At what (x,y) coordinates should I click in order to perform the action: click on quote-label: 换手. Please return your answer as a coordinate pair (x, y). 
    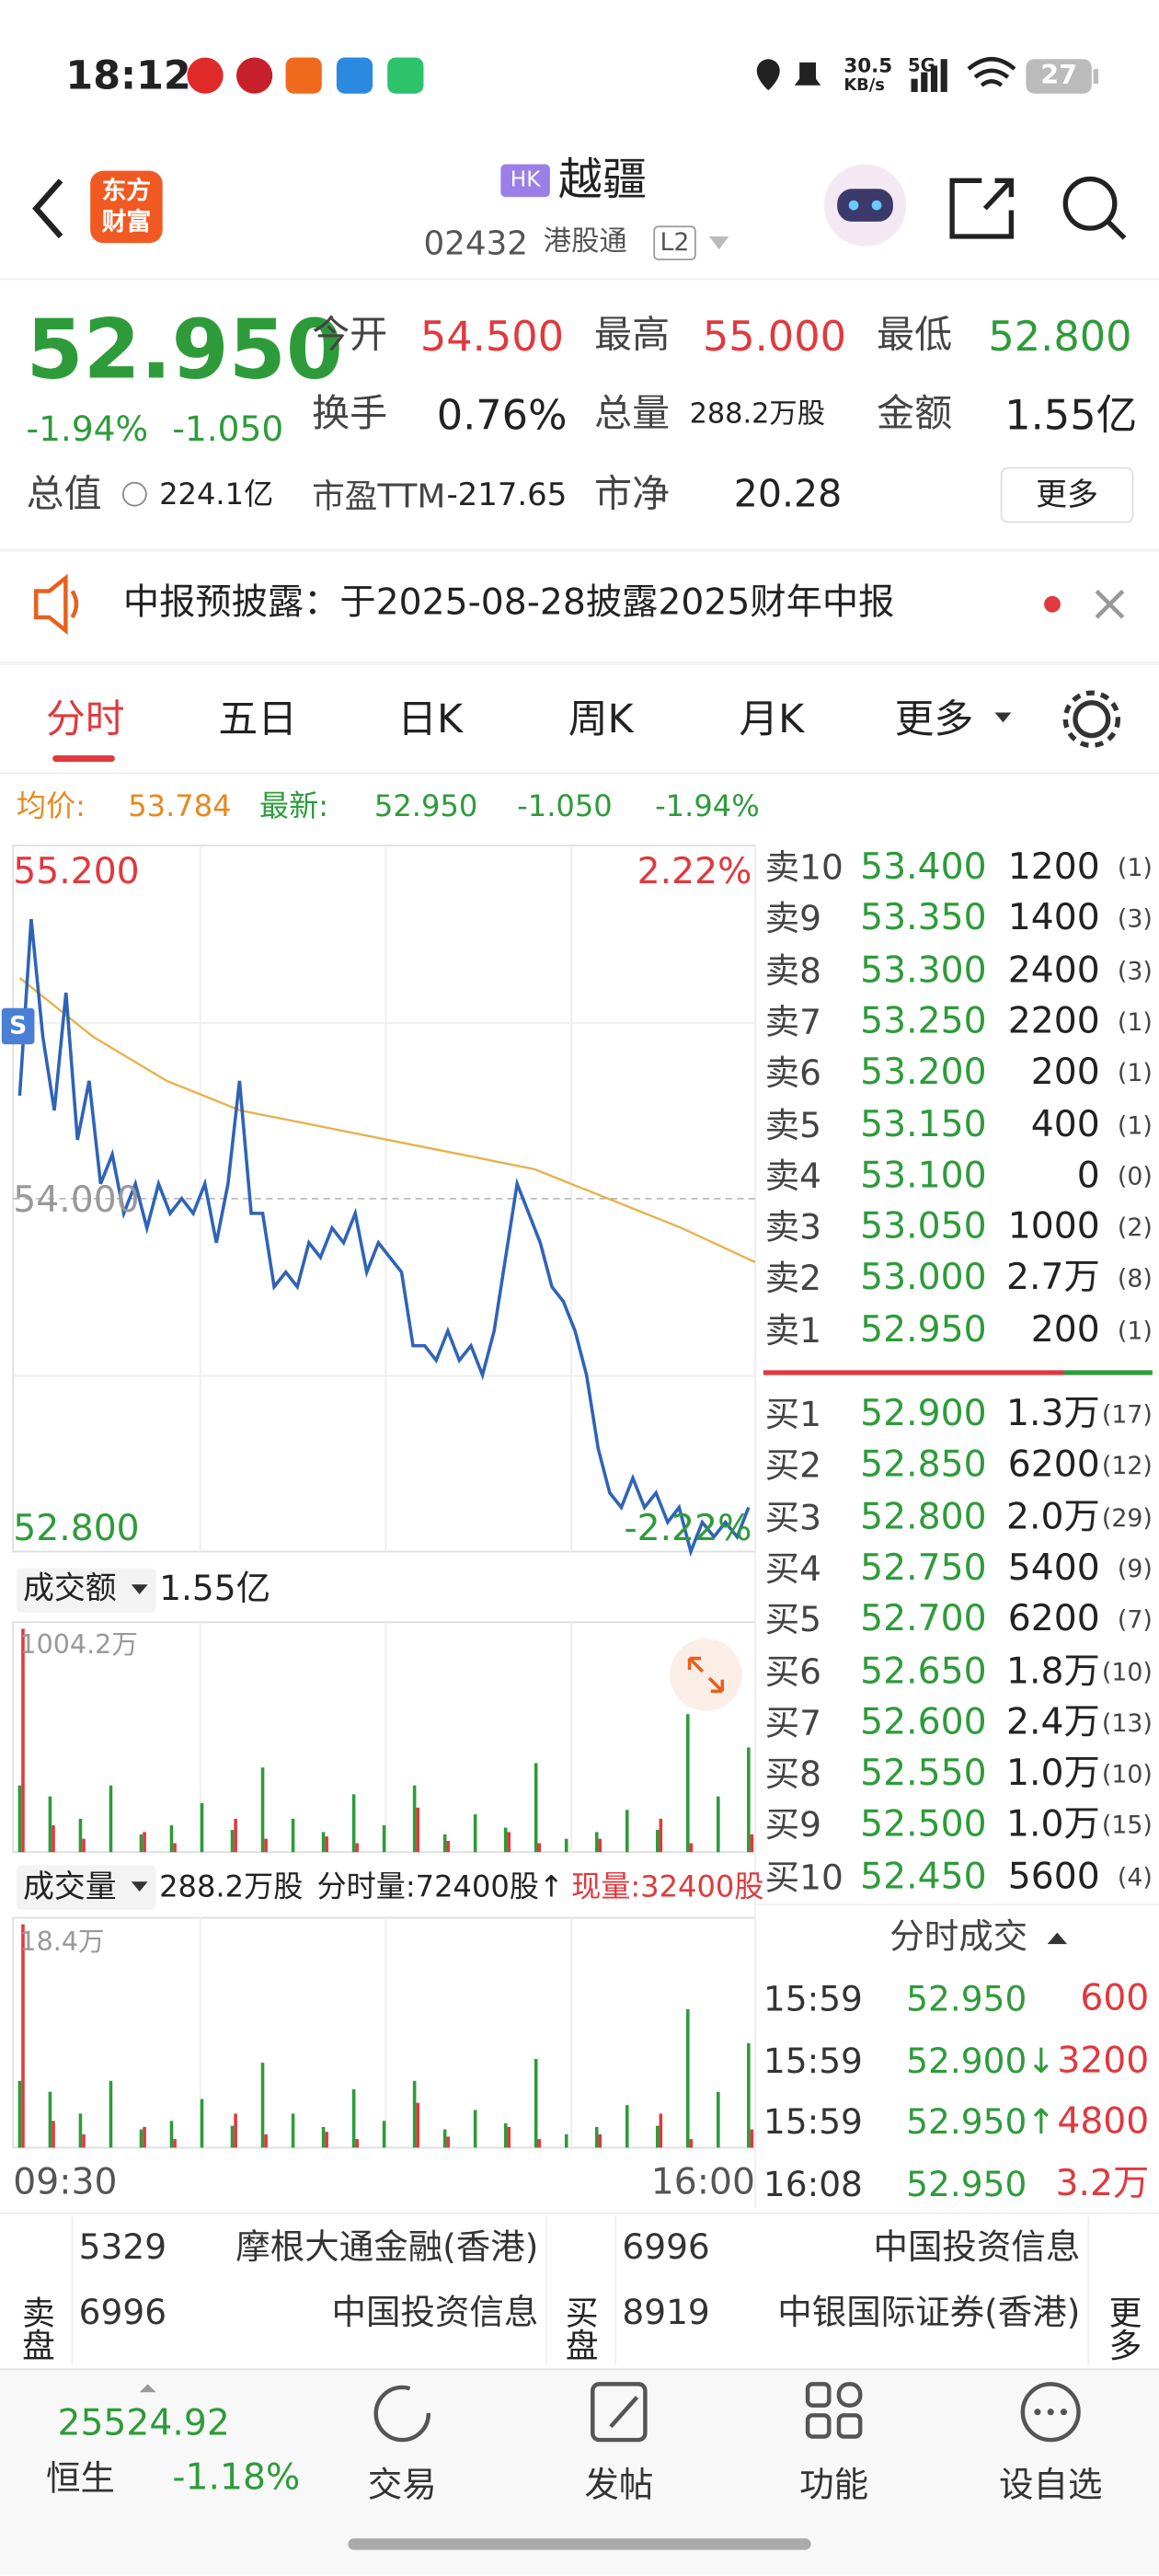
    Looking at the image, I should click on (350, 414).